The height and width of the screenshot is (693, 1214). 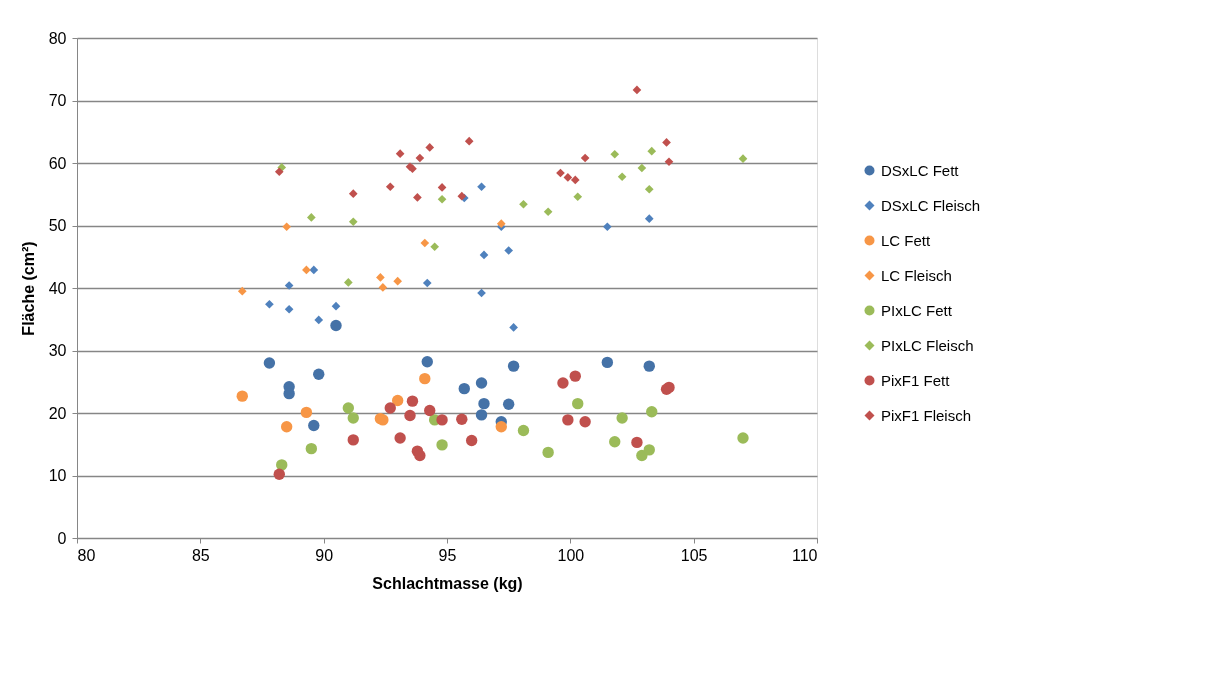 I want to click on y-tick-label: 20, so click(x=57, y=413).